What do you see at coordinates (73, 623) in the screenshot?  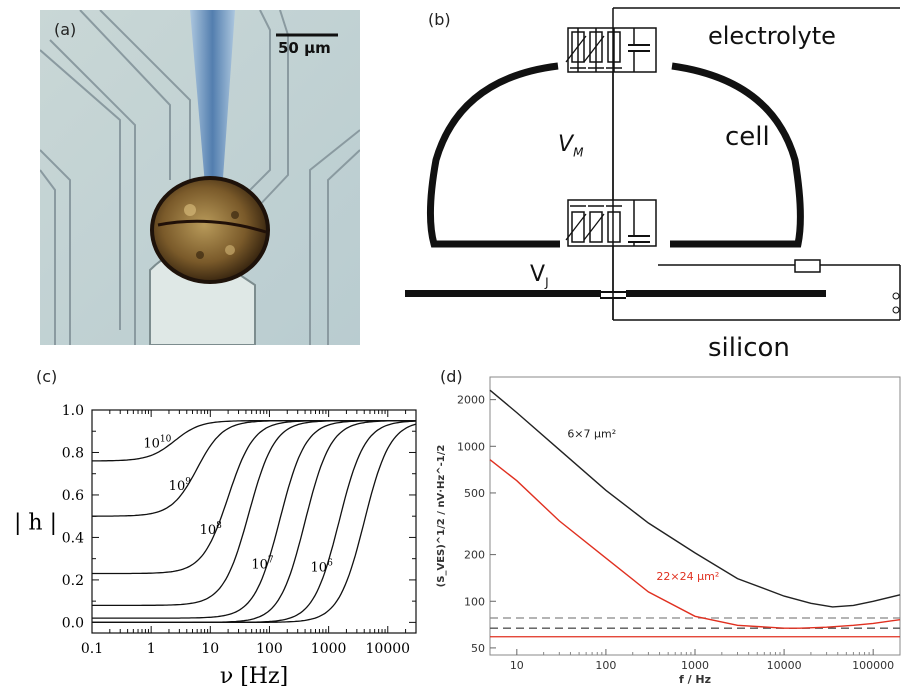 I see `y-tick-label: 0.0` at bounding box center [73, 623].